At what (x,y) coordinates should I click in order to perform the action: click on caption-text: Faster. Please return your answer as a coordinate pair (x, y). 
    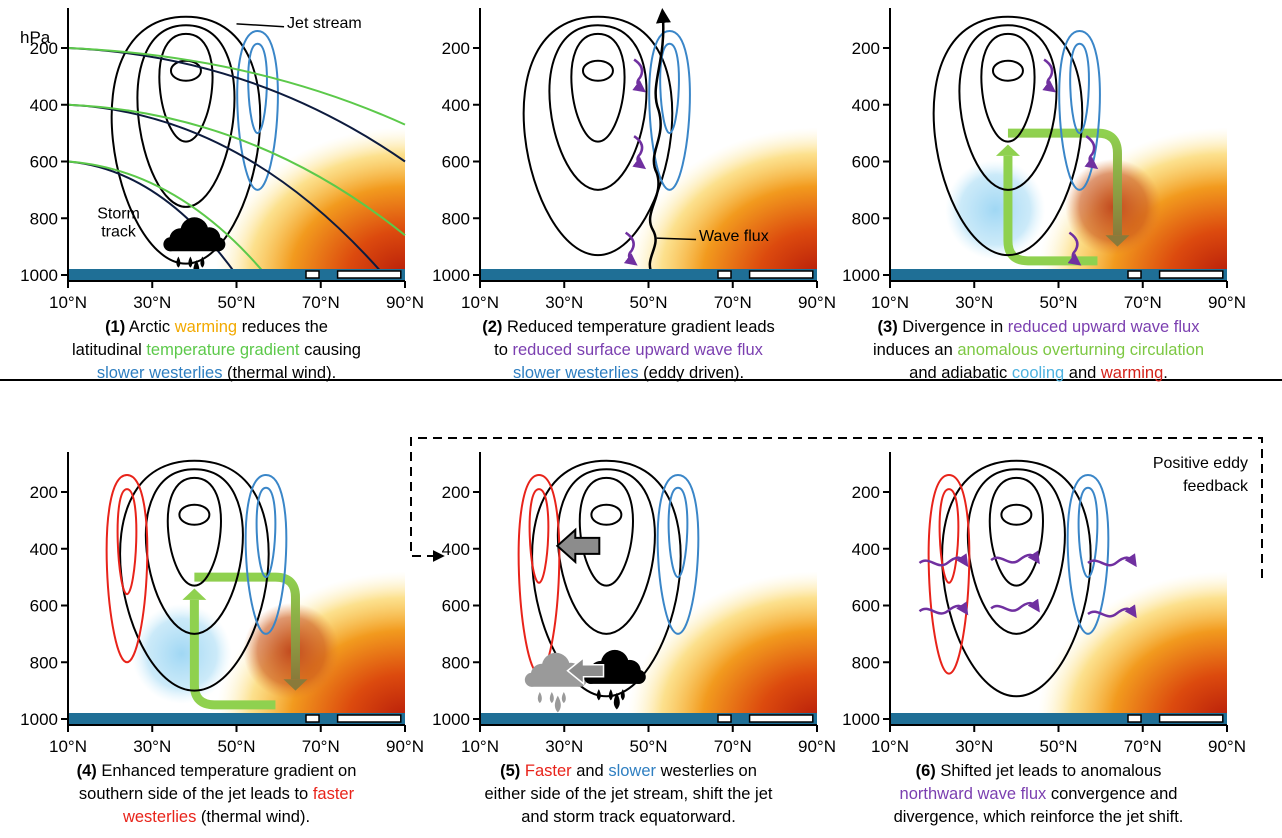
    Looking at the image, I should click on (548, 771).